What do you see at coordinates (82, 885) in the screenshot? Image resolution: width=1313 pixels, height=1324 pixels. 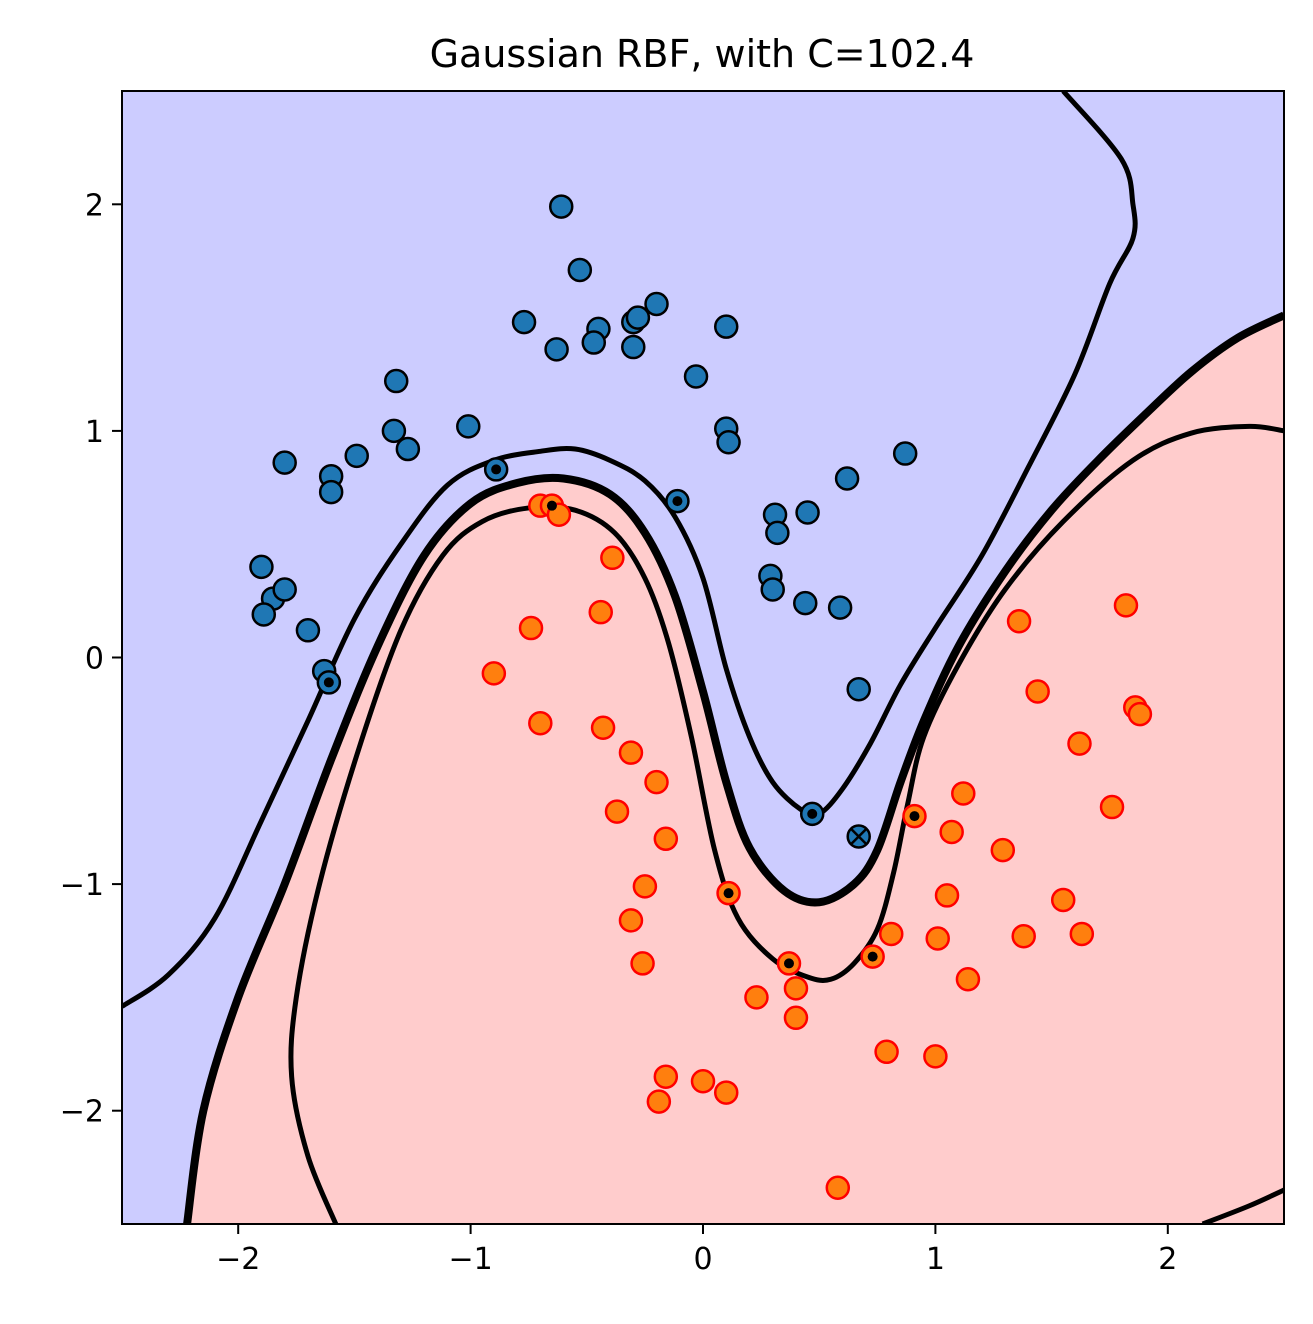 I see `y-tick-label: −1` at bounding box center [82, 885].